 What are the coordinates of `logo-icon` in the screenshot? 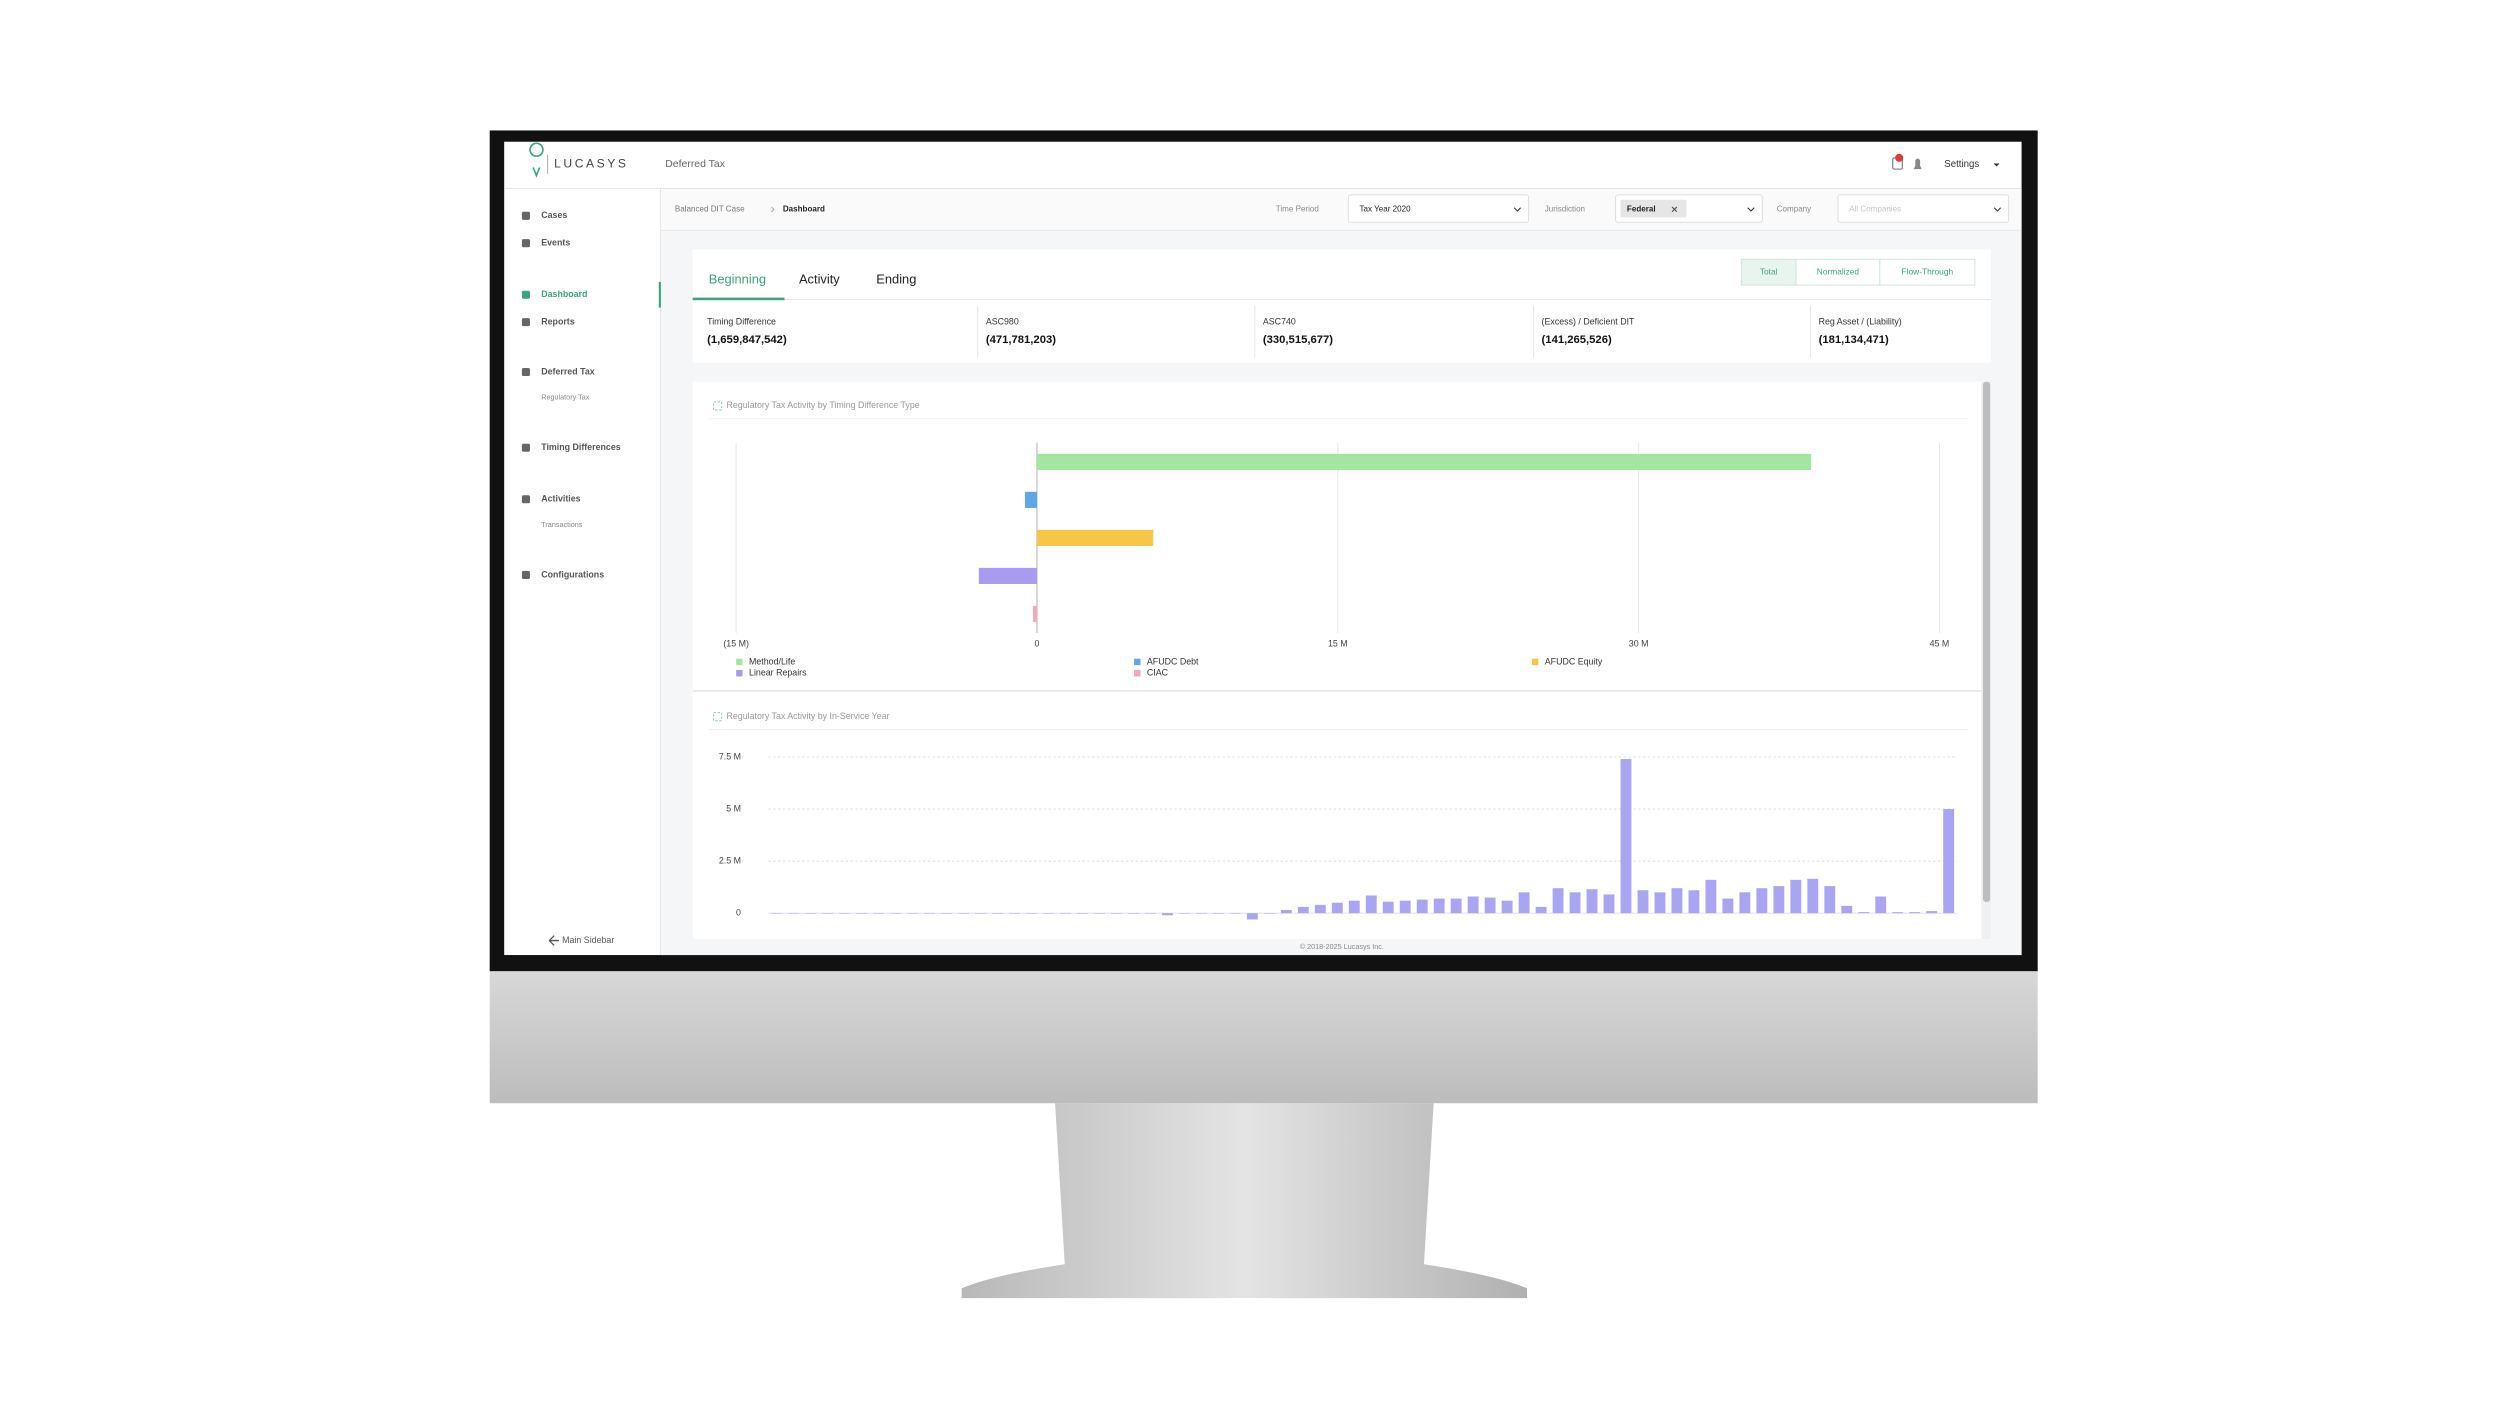 It's located at (536, 160).